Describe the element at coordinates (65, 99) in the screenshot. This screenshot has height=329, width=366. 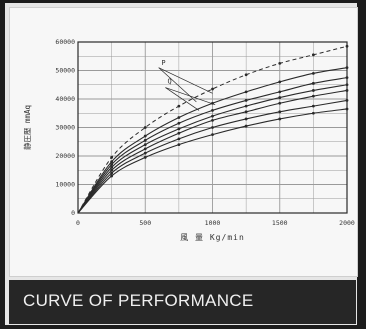
I see `y-tick-label: 40000` at that location.